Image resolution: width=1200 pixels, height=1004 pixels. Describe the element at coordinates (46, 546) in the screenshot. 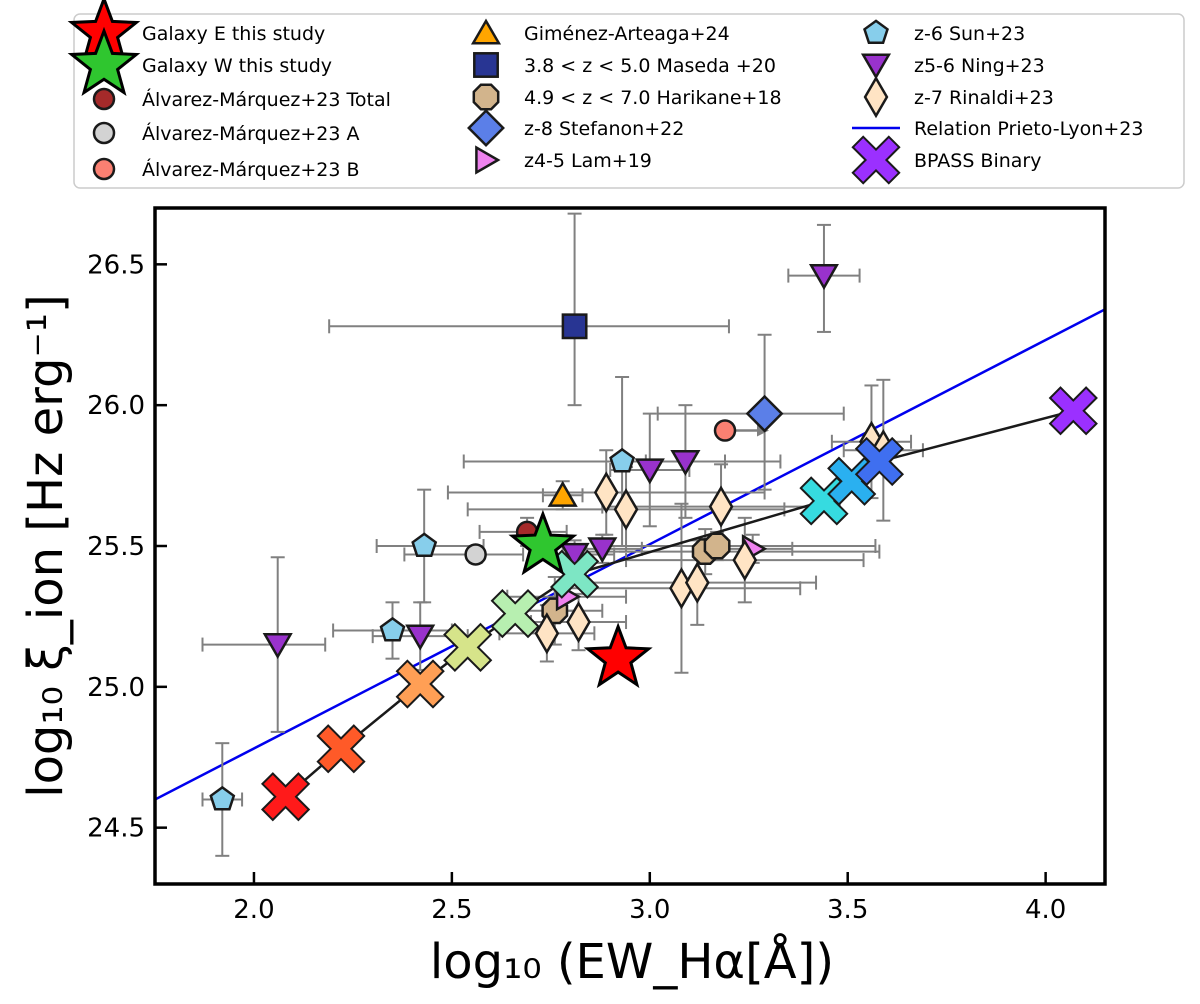

I see `y-axis-label: log₁₀ ξ_ion [Hz erg⁻¹]` at that location.